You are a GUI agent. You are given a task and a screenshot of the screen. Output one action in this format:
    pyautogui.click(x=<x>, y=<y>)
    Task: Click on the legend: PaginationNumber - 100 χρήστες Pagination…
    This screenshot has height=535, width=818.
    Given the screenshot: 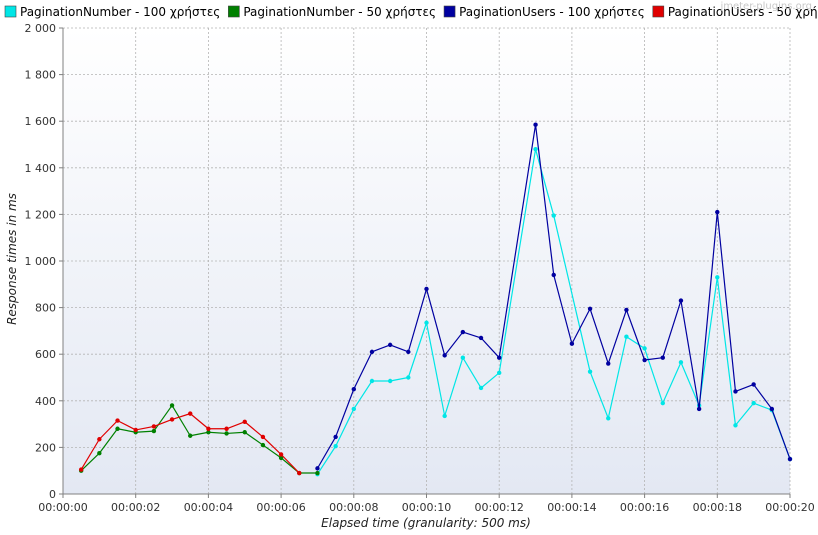 What is the action you would take?
    pyautogui.click(x=411, y=12)
    